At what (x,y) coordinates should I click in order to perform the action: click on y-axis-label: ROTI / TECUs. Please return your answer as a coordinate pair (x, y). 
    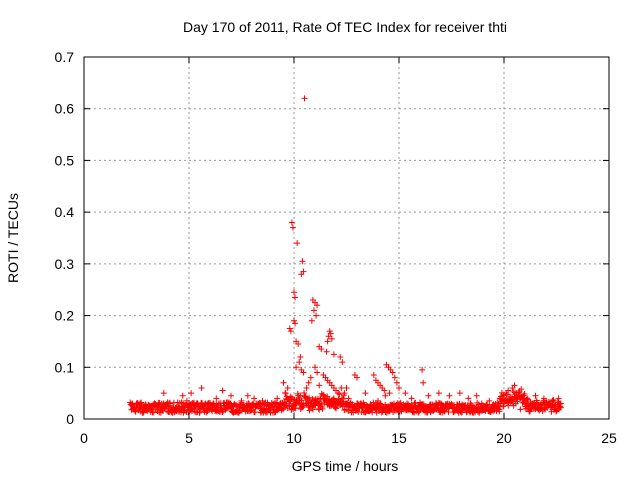
    Looking at the image, I should click on (13, 238).